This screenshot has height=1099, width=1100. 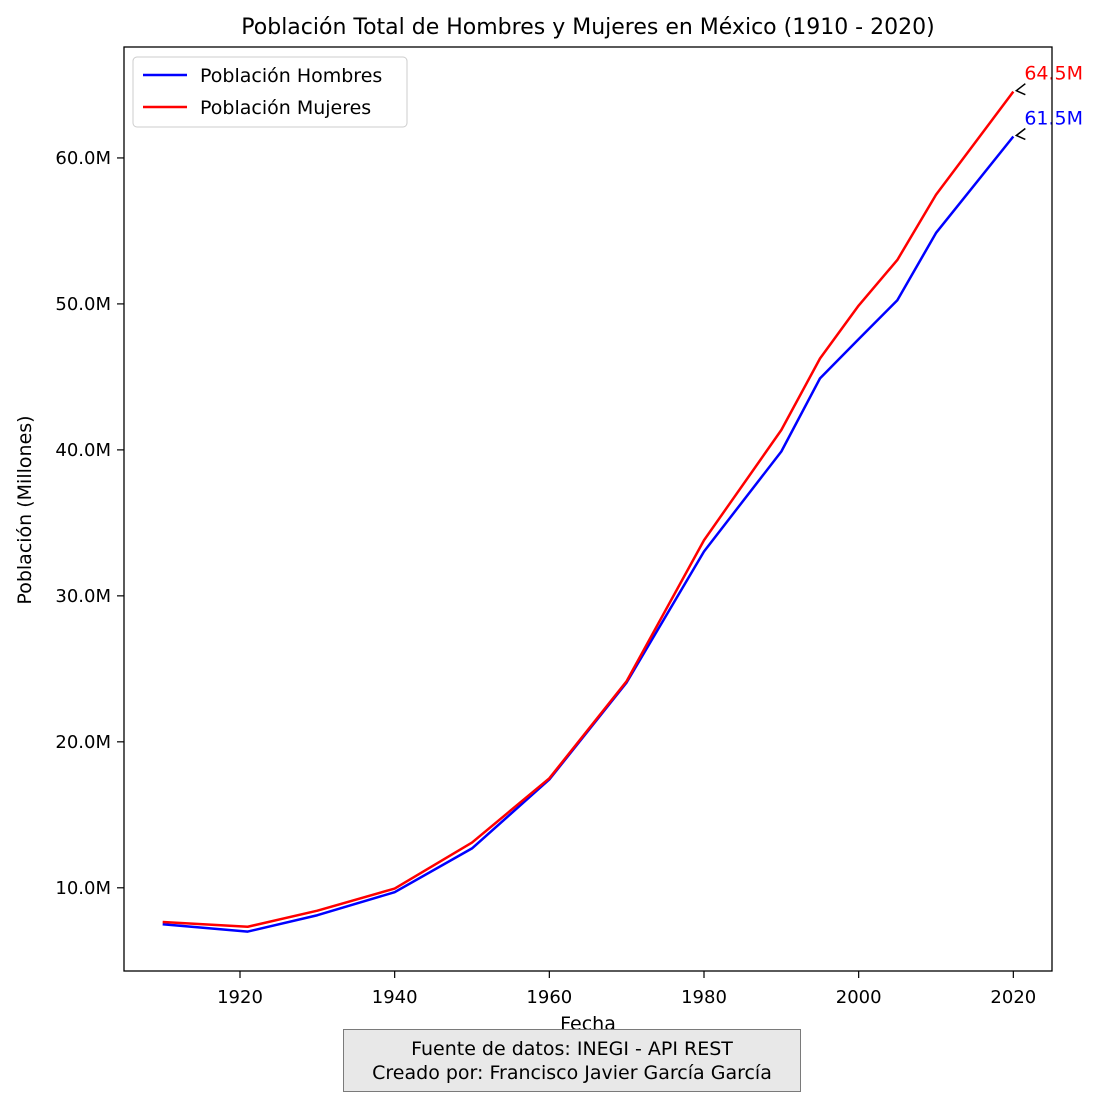 What do you see at coordinates (83, 450) in the screenshot?
I see `y-tick-label: 40.0M` at bounding box center [83, 450].